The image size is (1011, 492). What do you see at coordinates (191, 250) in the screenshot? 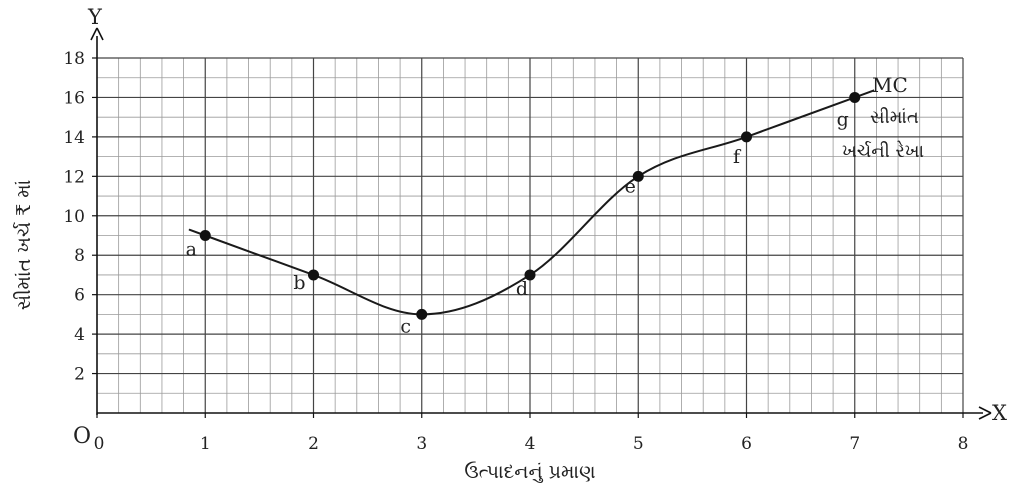
I see `point-label-a: a` at bounding box center [191, 250].